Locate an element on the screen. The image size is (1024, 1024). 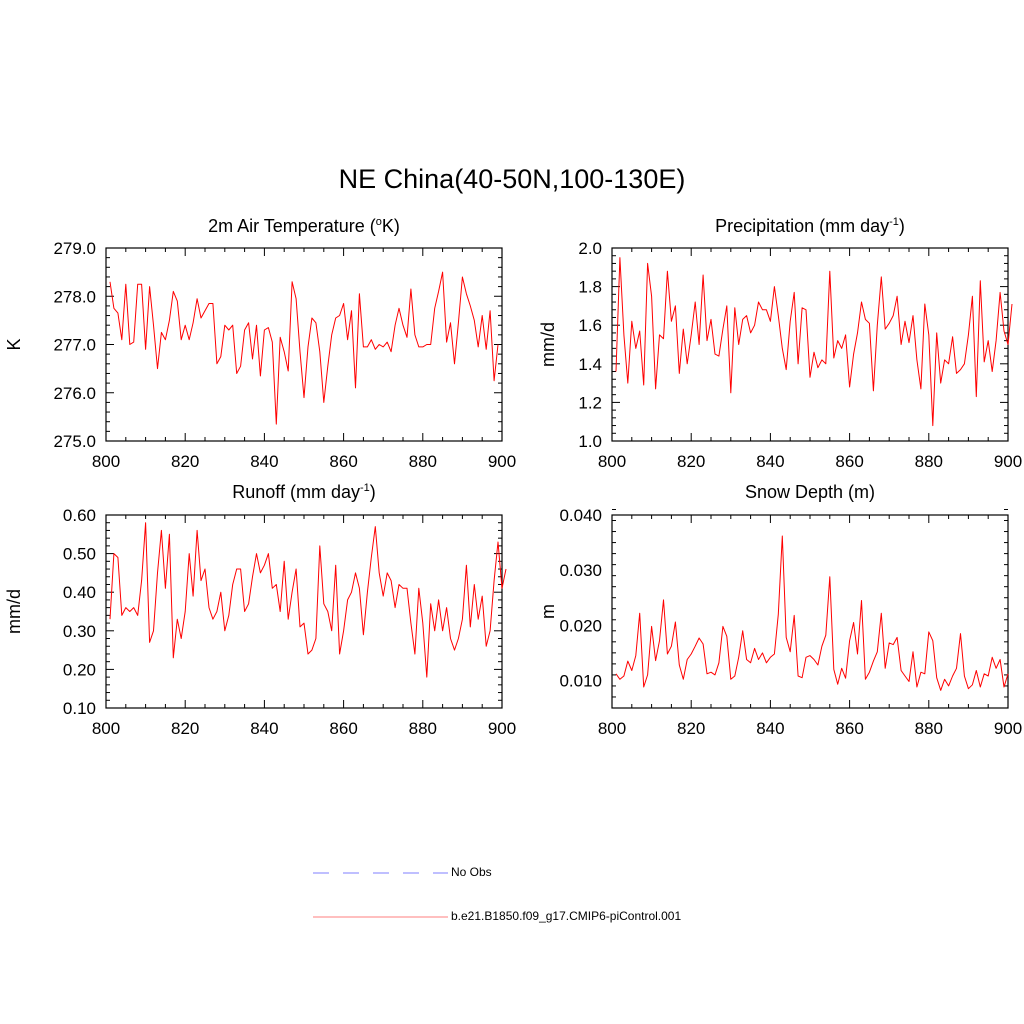
snow-depth-y-tick-label: 0.010 is located at coordinates (580, 680).